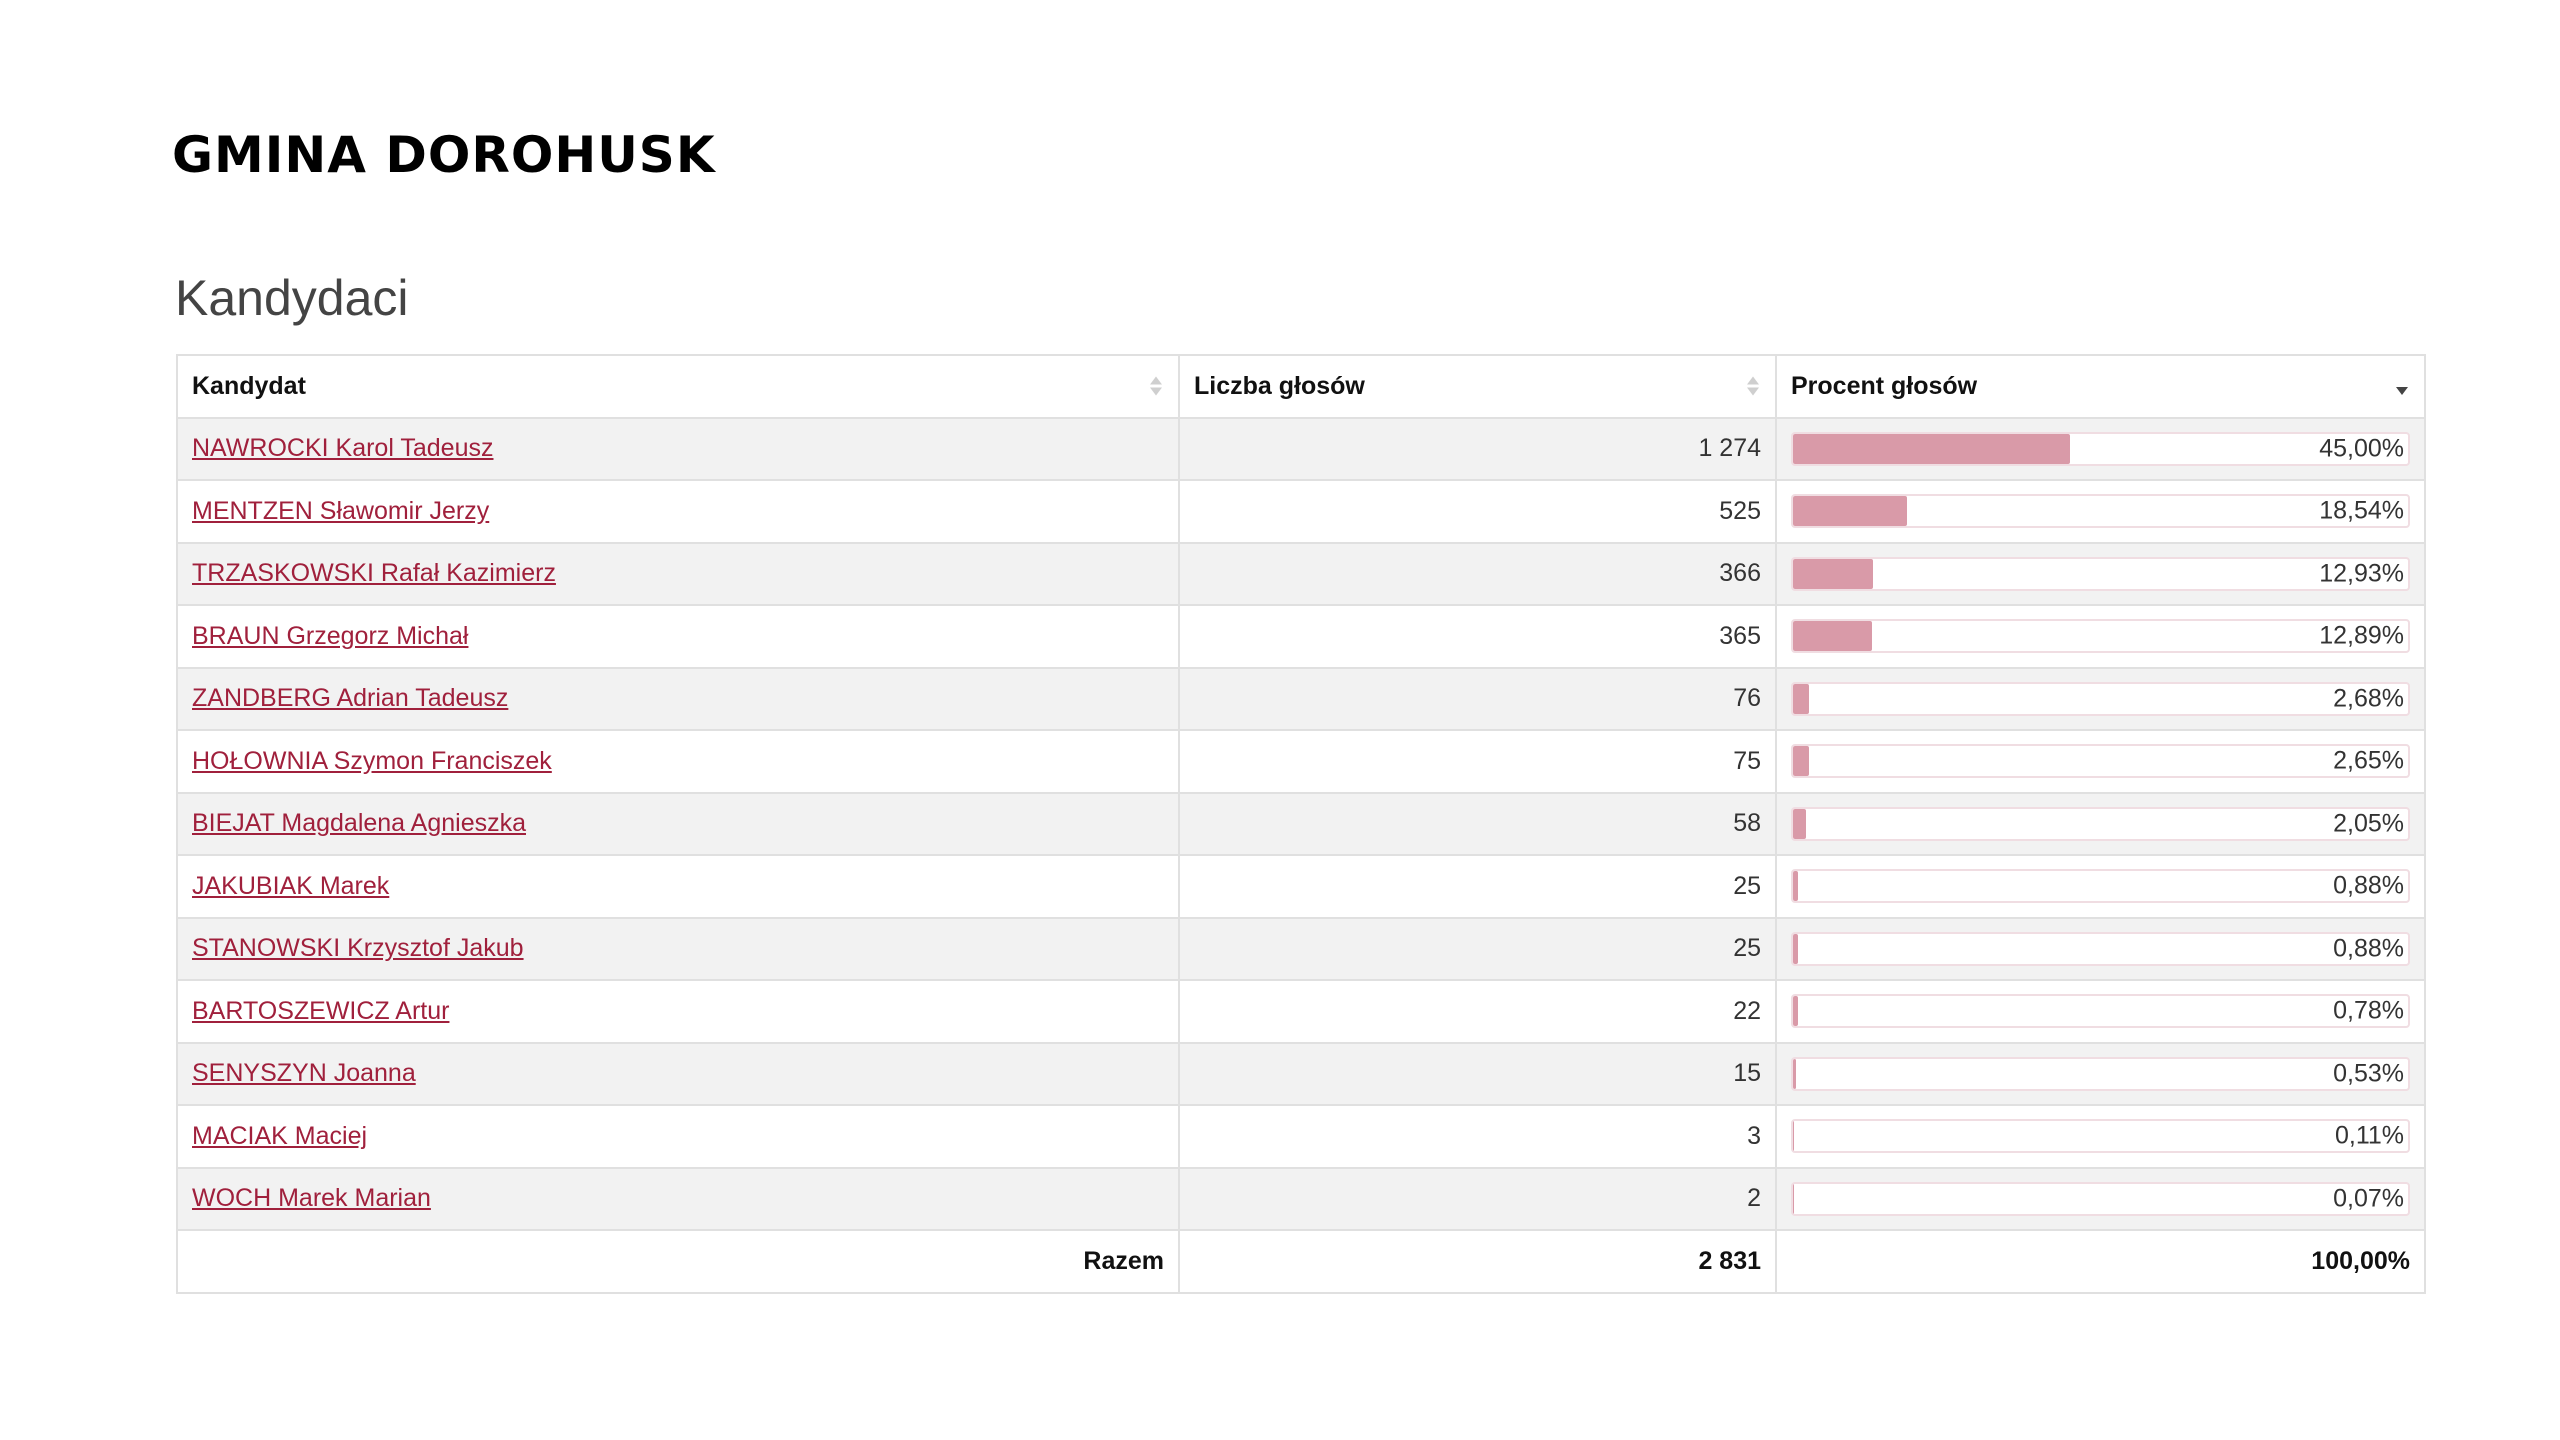 The height and width of the screenshot is (1440, 2560). I want to click on section-title: Kandydaci, so click(292, 298).